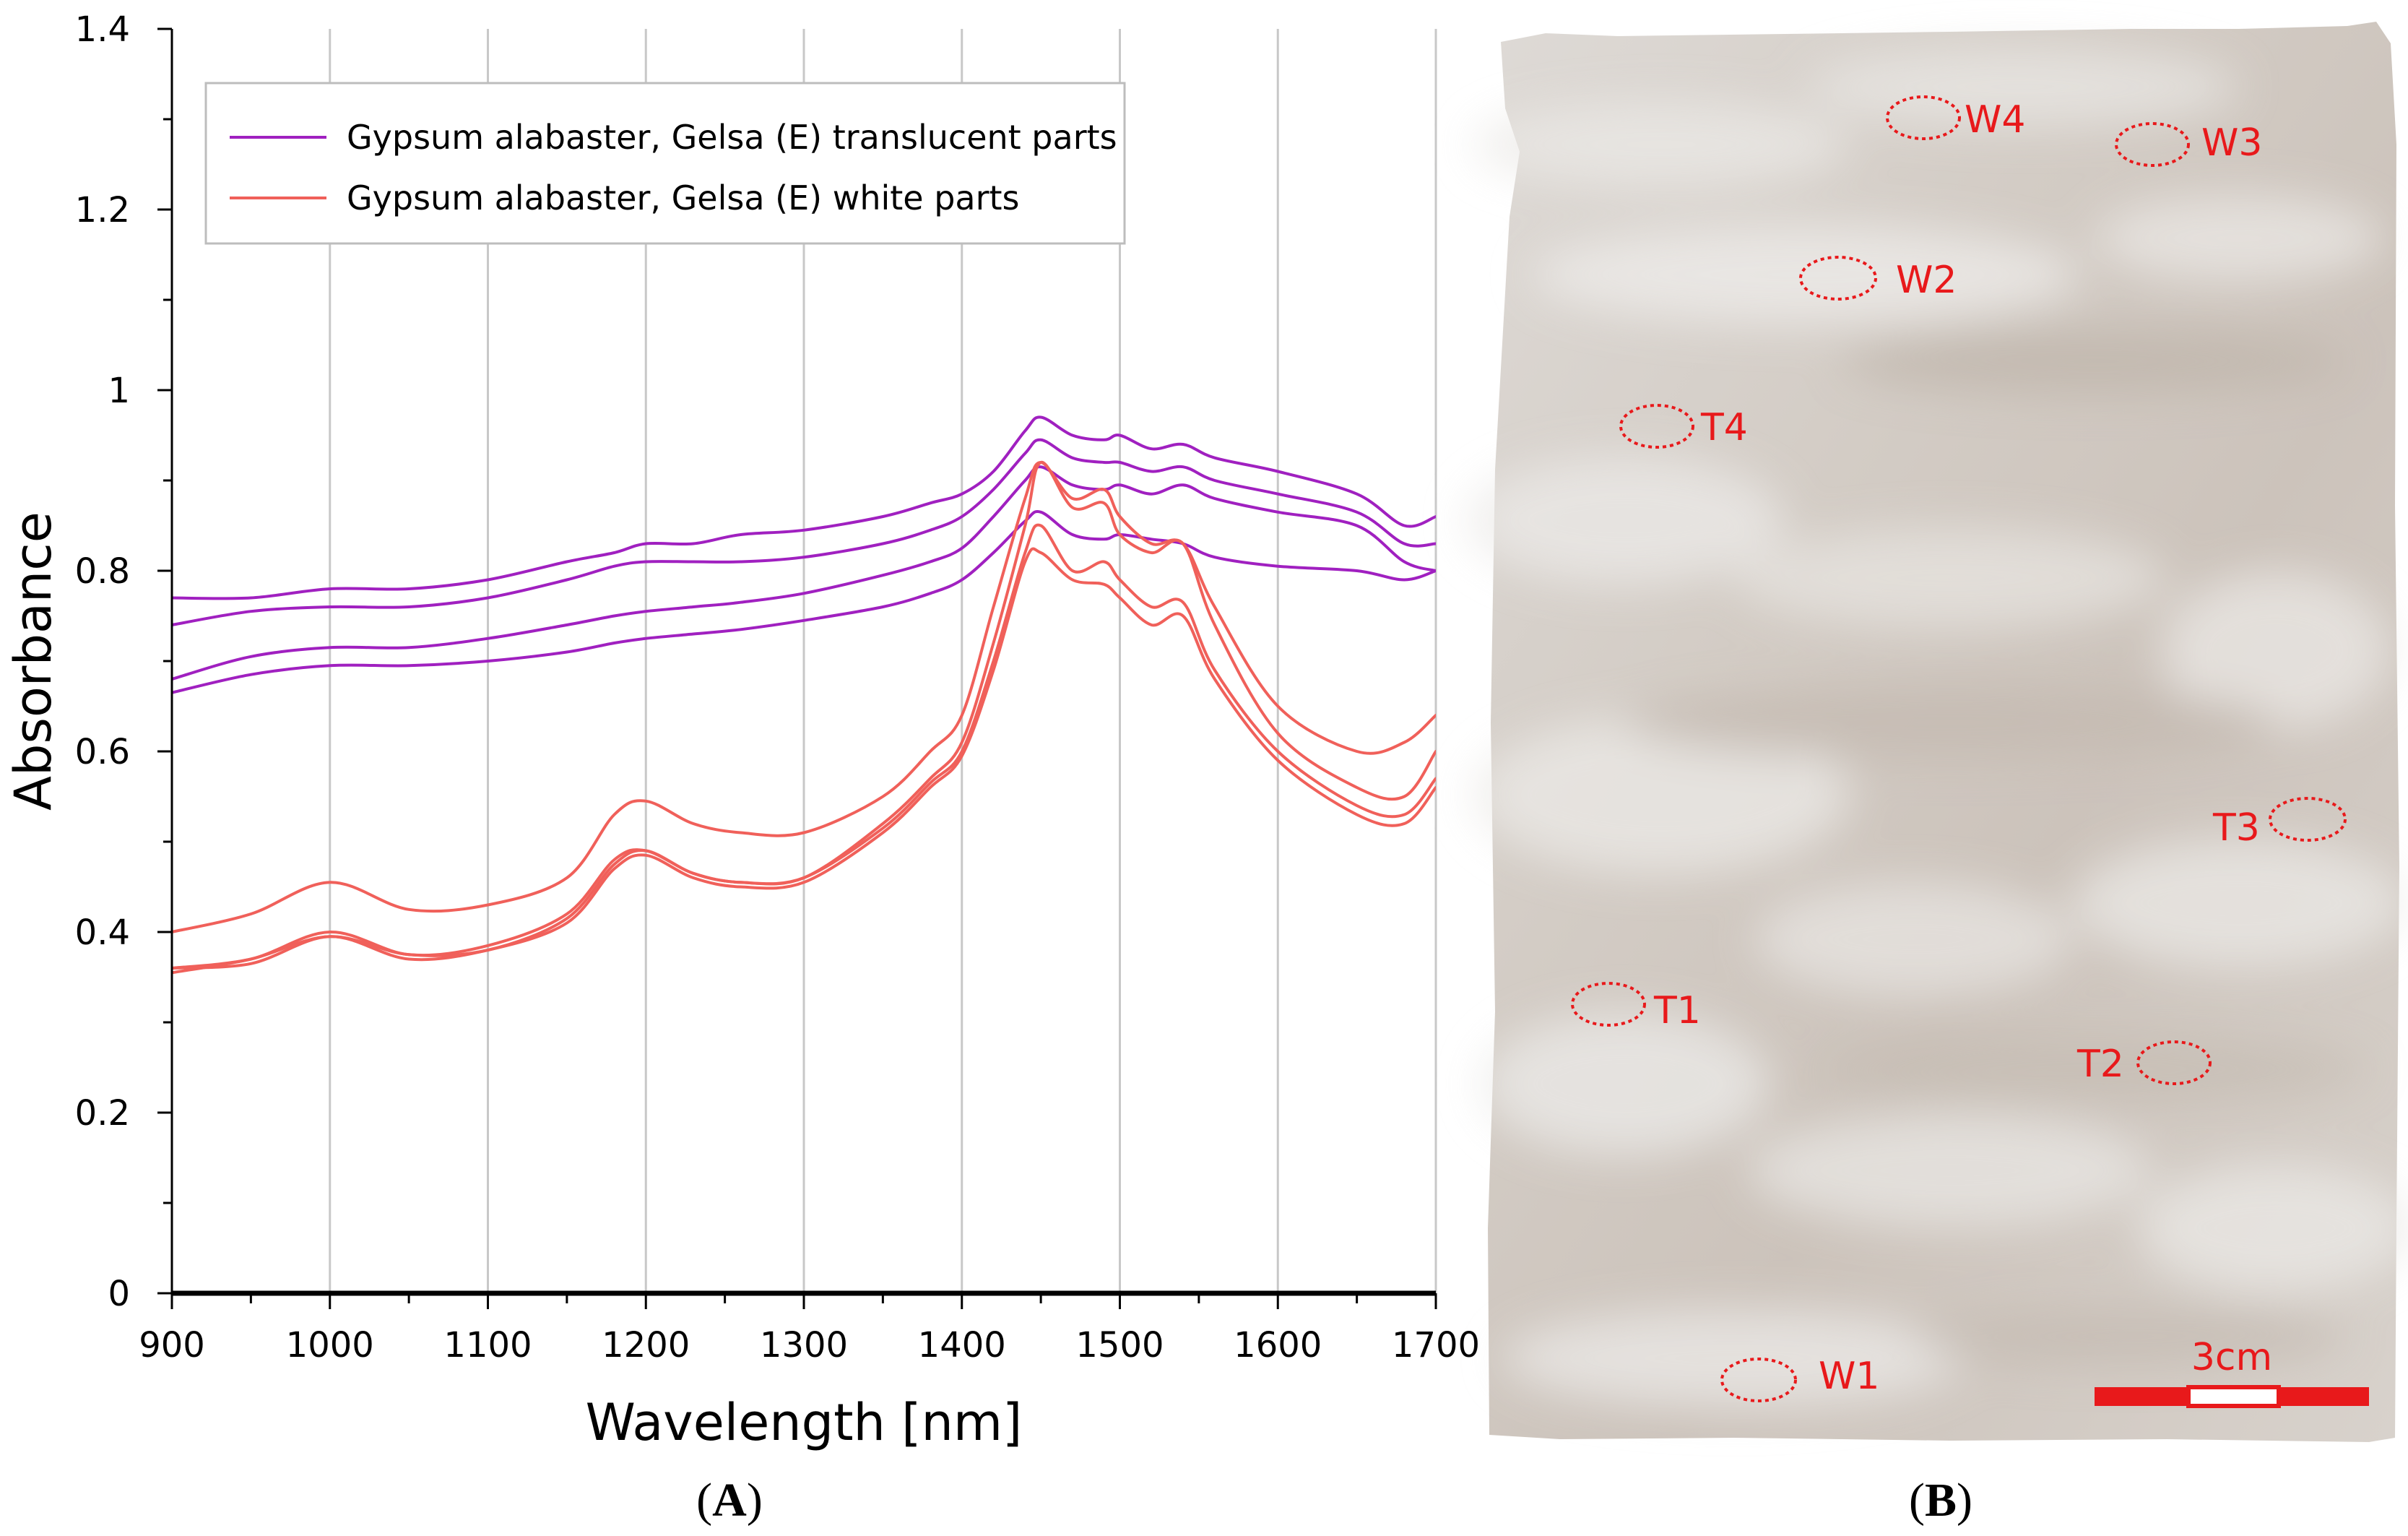 This screenshot has width=2408, height=1536. I want to click on legend-label-white: Gypsum alabaster, Gelsa (E) white parts, so click(683, 197).